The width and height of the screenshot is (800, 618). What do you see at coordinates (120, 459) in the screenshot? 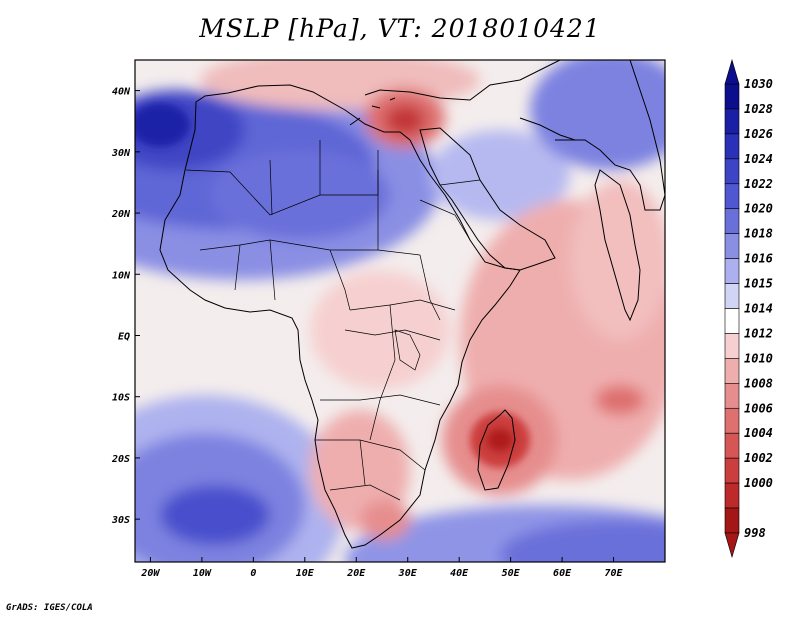
I see `lat-tick-label: 20S` at bounding box center [120, 459].